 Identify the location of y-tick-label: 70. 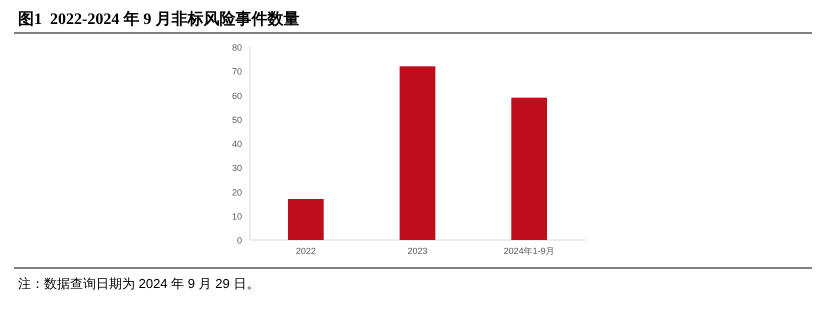
(237, 71).